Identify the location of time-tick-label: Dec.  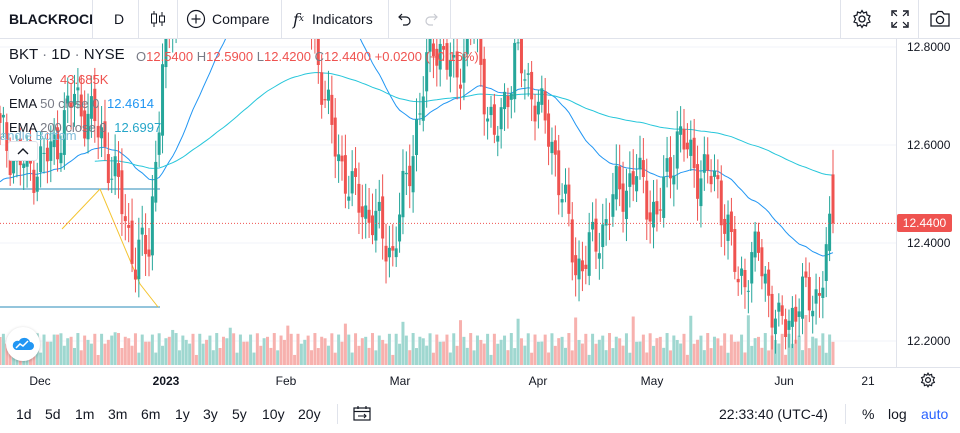
(40, 381).